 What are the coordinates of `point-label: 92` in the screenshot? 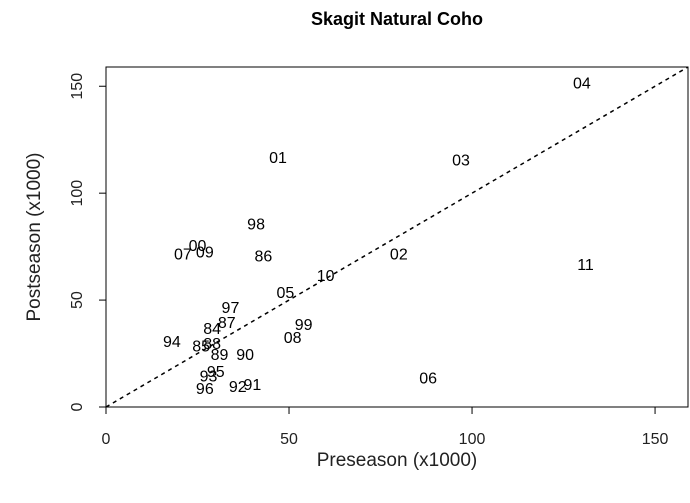 It's located at (238, 387).